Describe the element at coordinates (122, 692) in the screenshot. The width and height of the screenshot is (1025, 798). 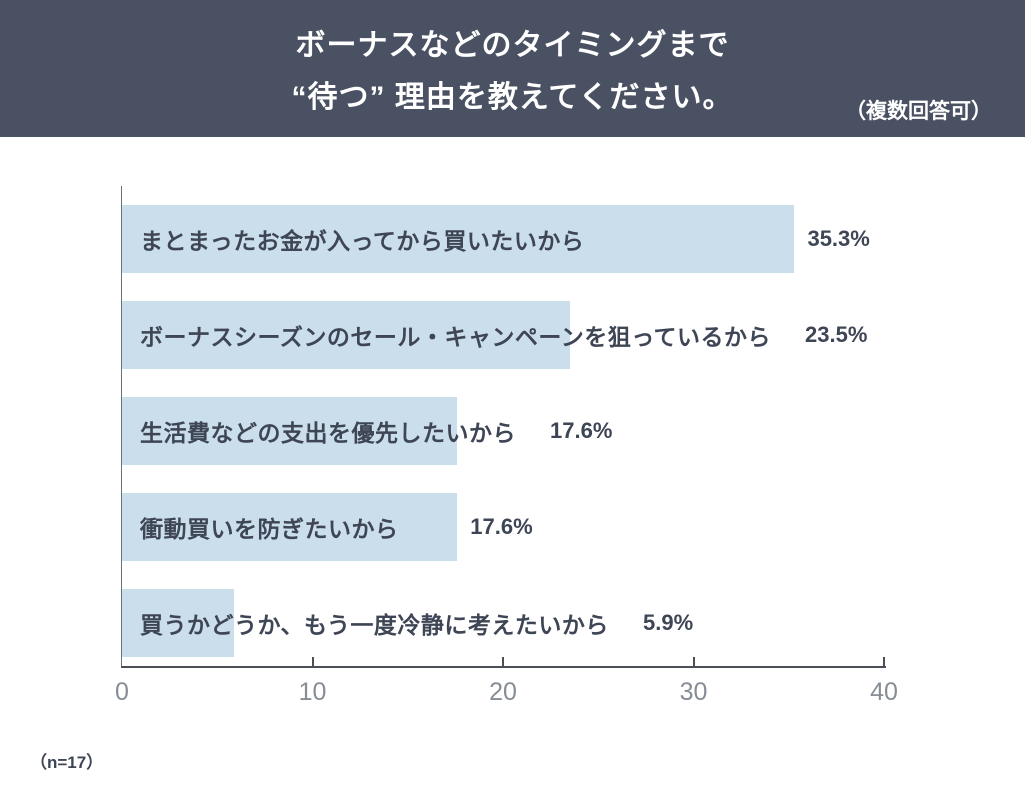
I see `x-axis-tick-label: 0` at that location.